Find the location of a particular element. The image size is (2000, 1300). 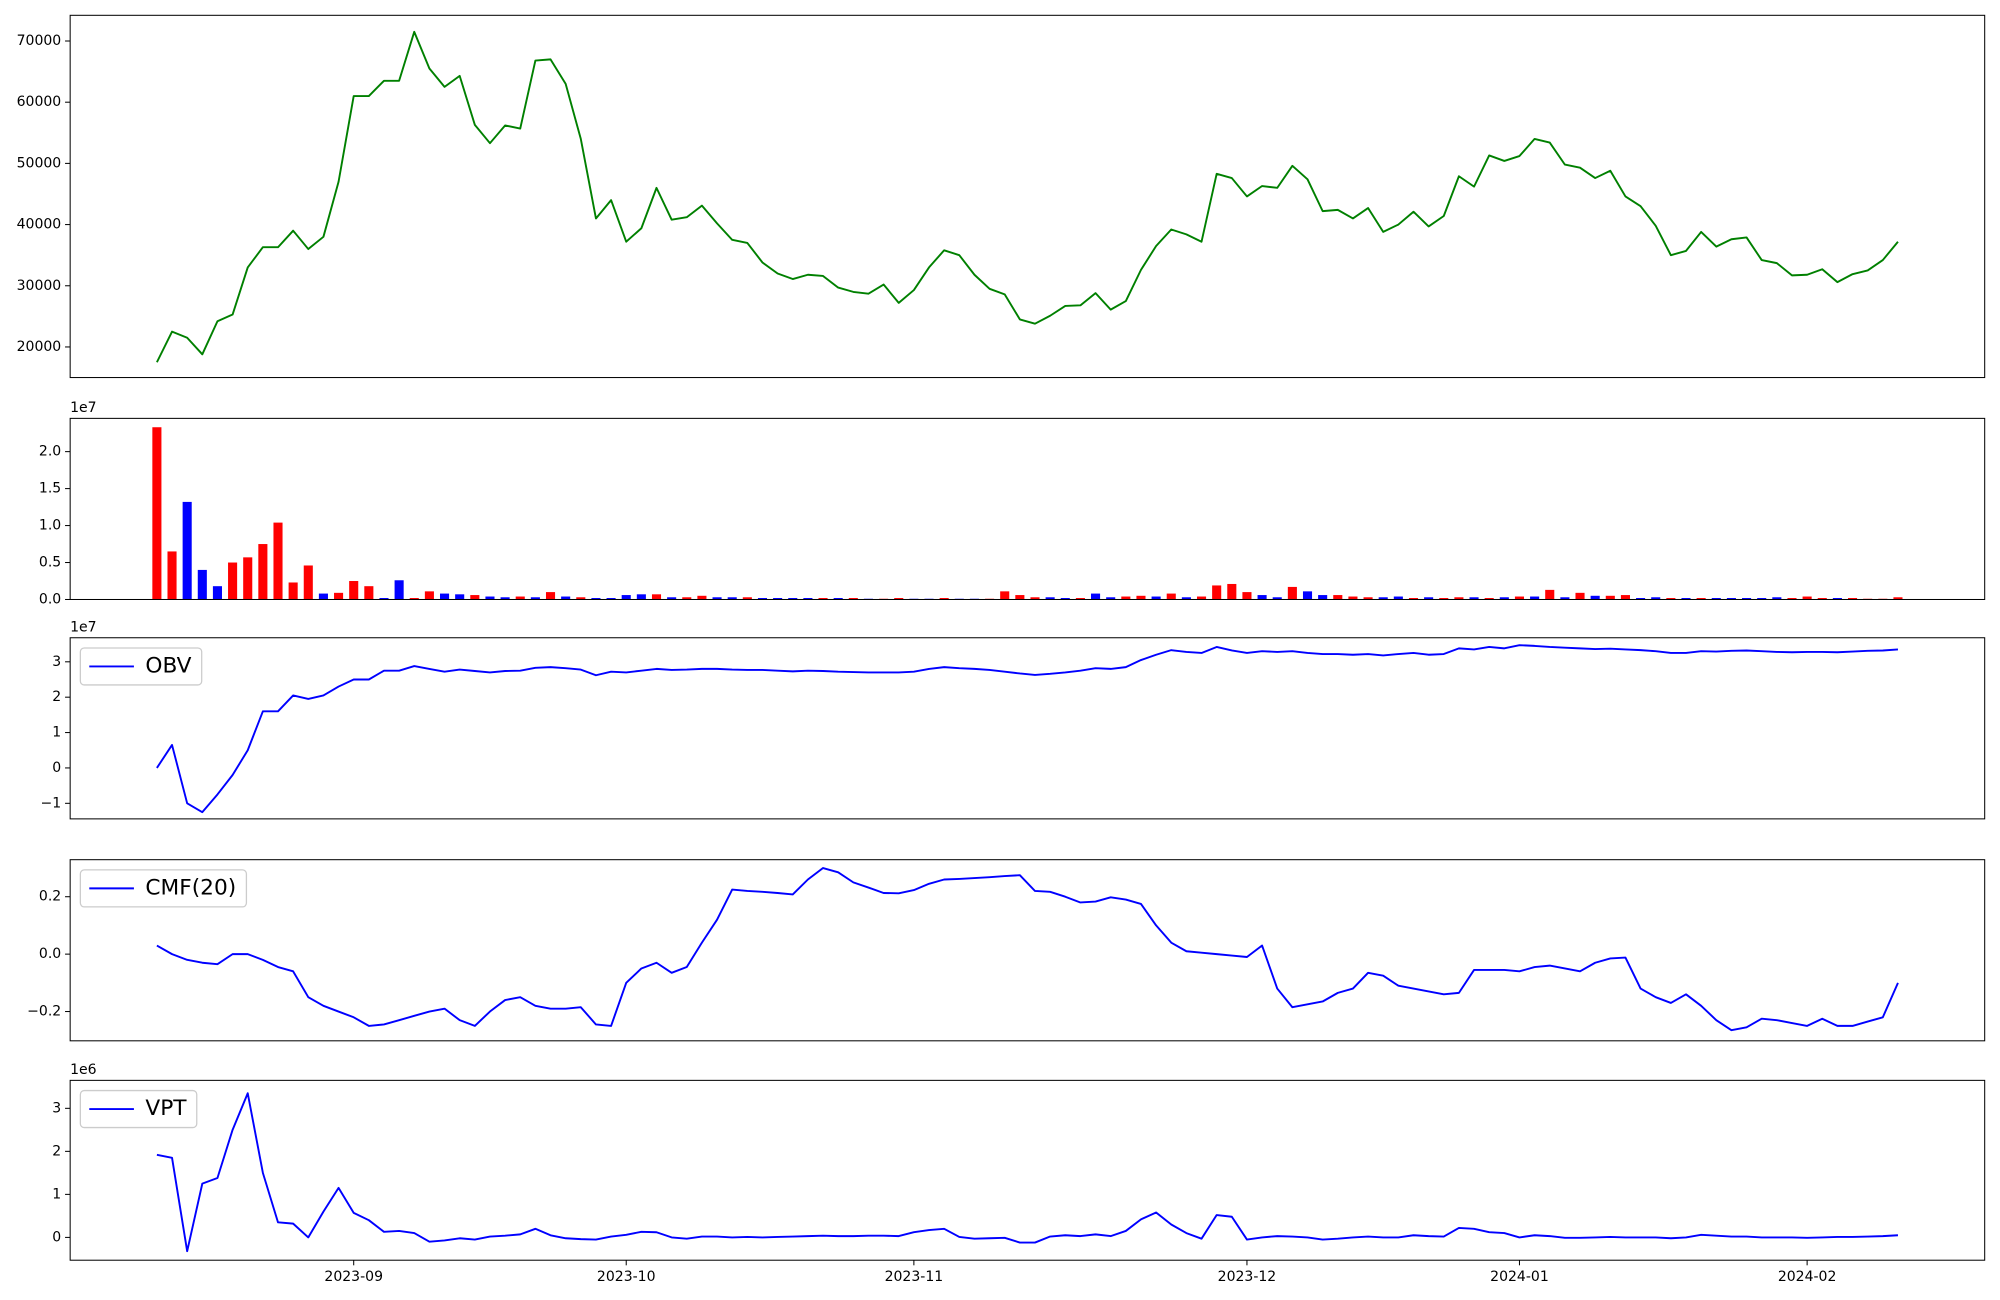

y-tick-label: 1 is located at coordinates (56, 1194).